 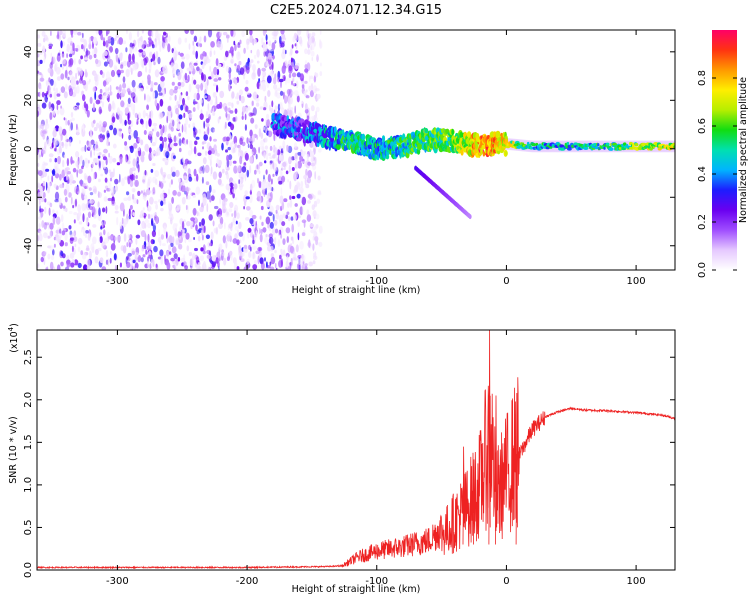 I want to click on colorbar-tick-label: 0.6, so click(x=702, y=126).